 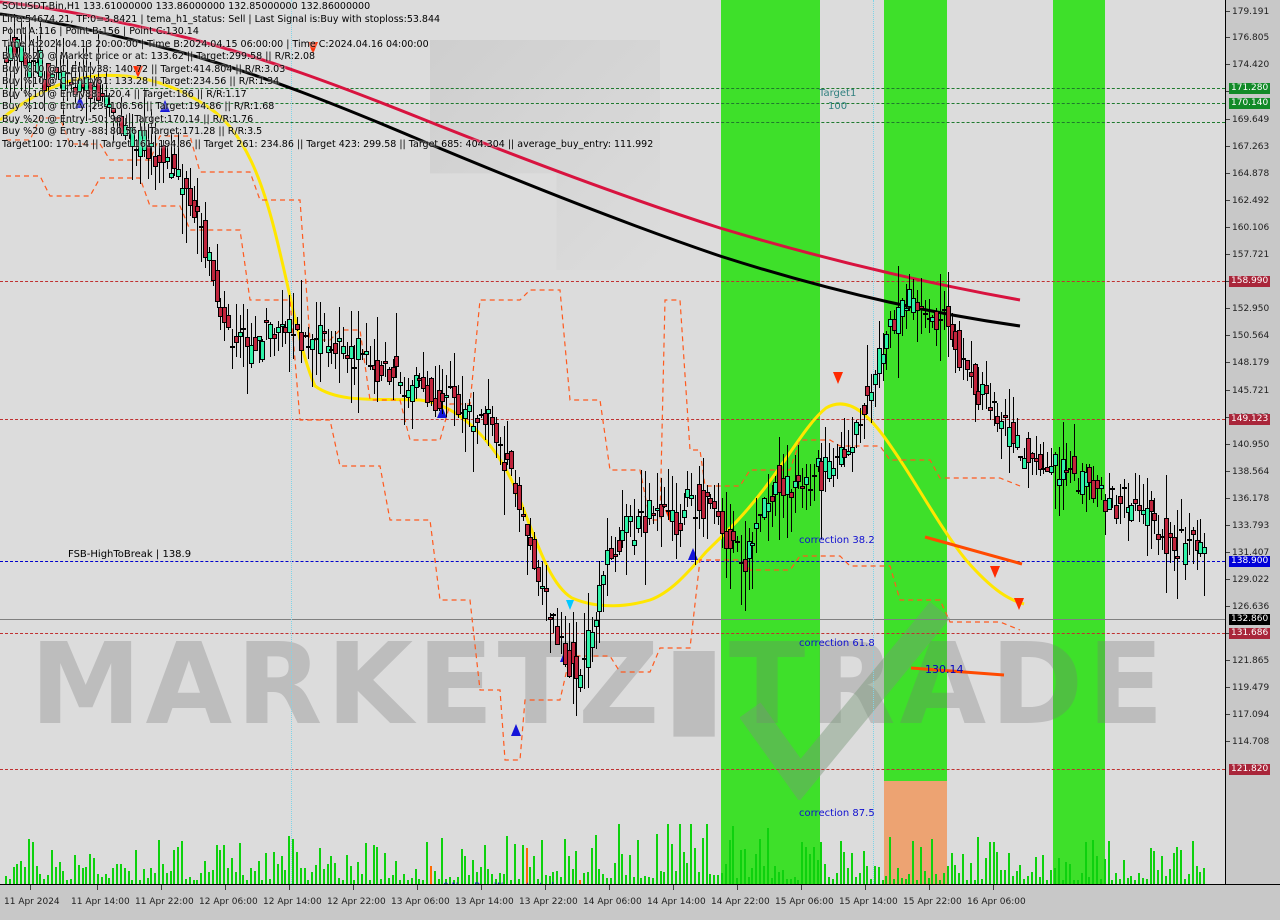 What do you see at coordinates (1253, 445) in the screenshot?
I see `price-tick: 140.950` at bounding box center [1253, 445].